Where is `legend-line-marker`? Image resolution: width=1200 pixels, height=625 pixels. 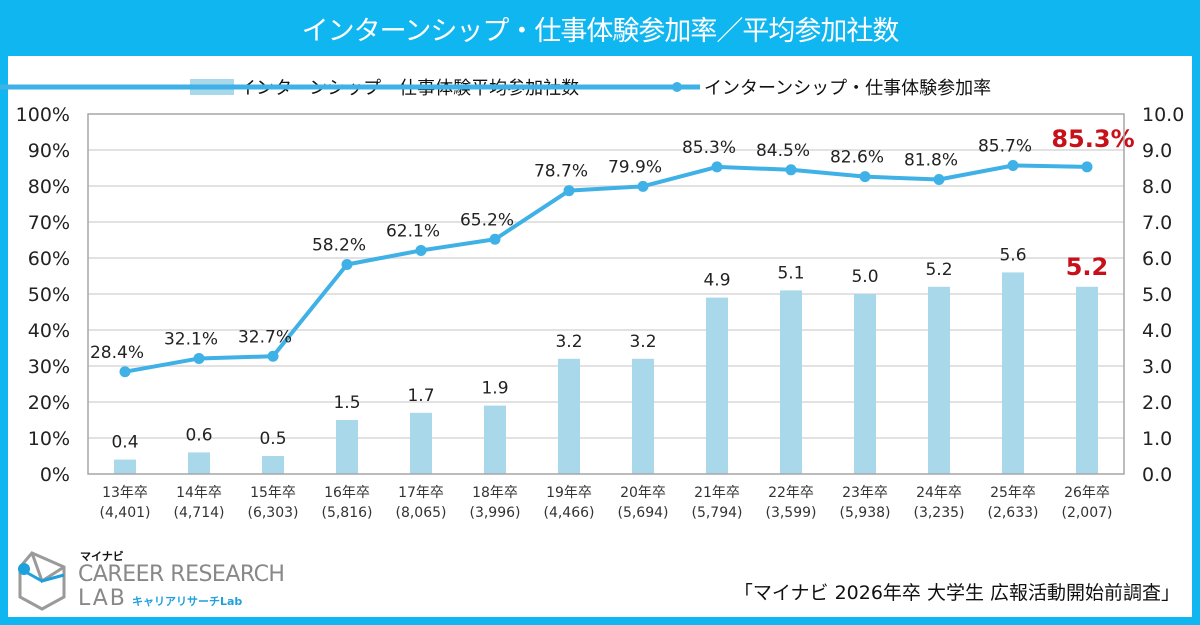
legend-line-marker is located at coordinates (677, 87).